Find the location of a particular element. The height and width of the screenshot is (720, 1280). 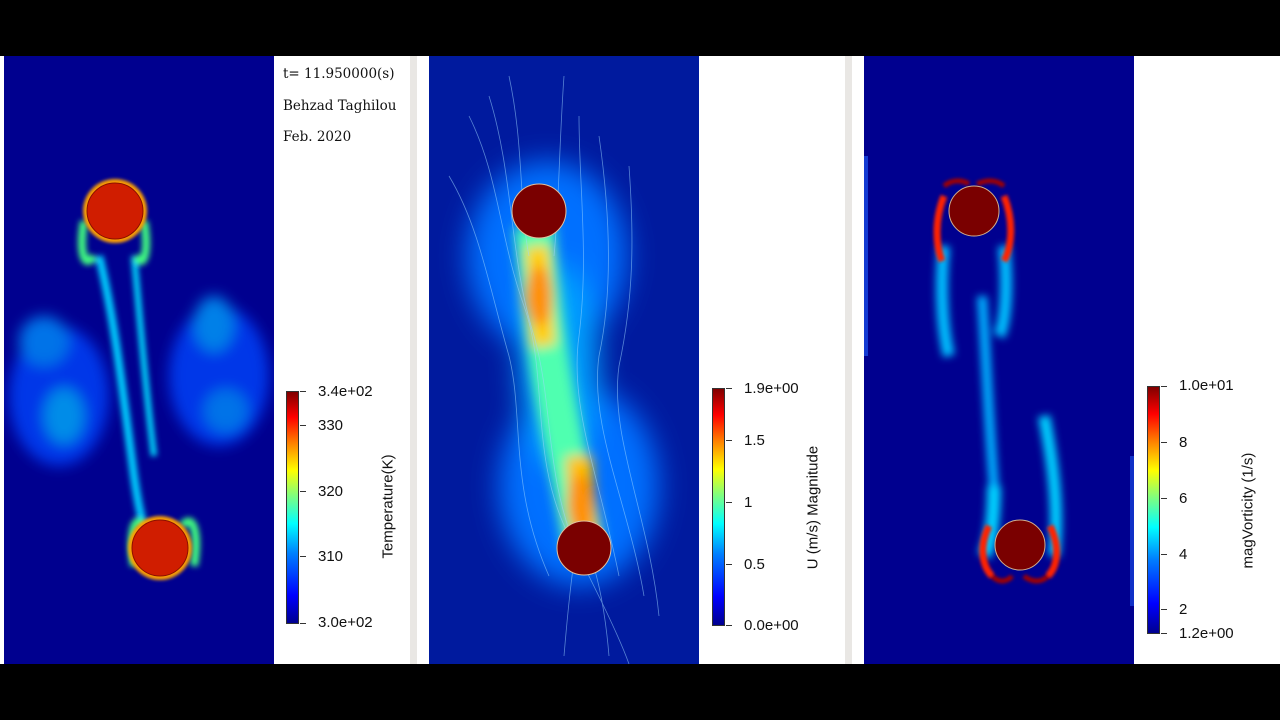

vorticity-tick-min: 1.2e+00 is located at coordinates (1206, 633).